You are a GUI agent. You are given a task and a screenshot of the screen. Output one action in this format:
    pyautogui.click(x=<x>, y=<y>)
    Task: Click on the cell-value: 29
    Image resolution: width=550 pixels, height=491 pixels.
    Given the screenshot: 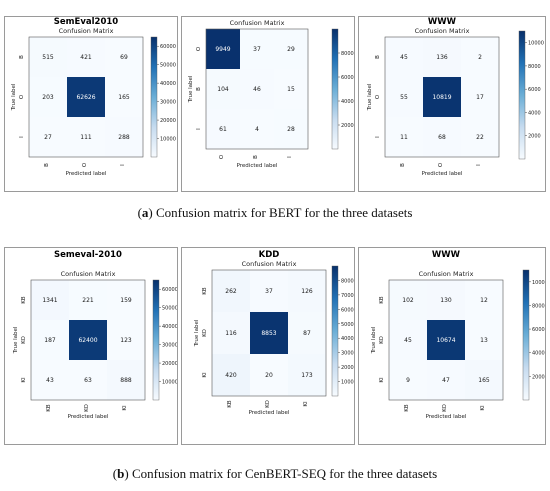 What is the action you would take?
    pyautogui.click(x=291, y=49)
    